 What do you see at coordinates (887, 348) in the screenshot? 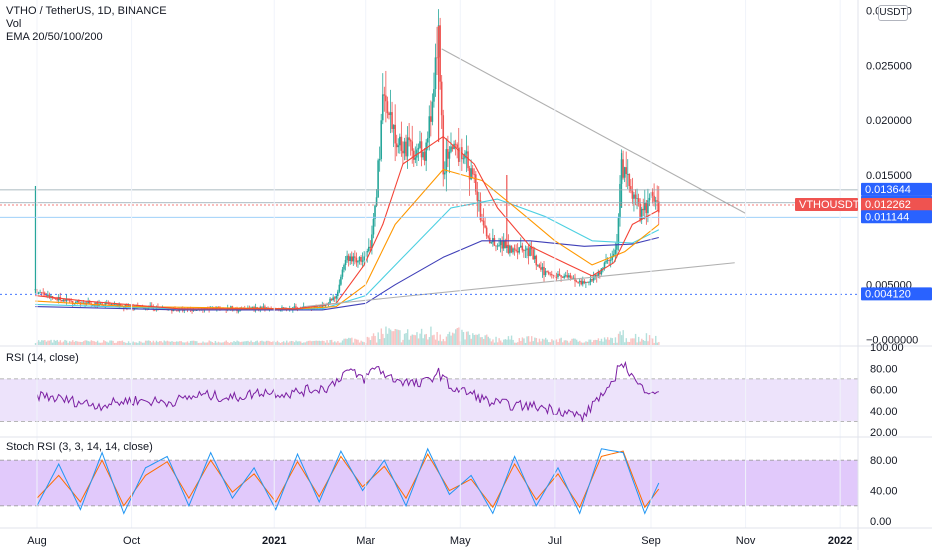
I see `rsi-tick-label: 100.00` at bounding box center [887, 348].